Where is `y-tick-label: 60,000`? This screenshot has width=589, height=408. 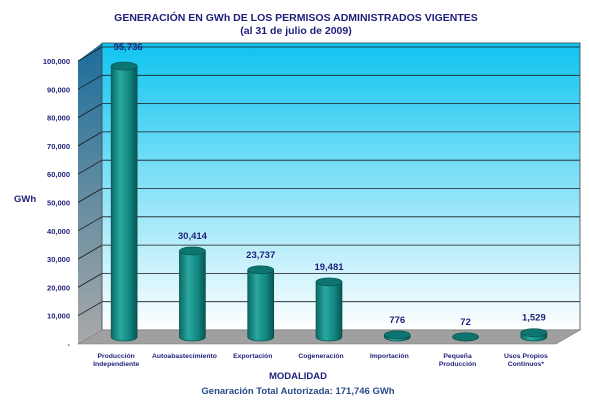
y-tick-label: 60,000 is located at coordinates (58, 174).